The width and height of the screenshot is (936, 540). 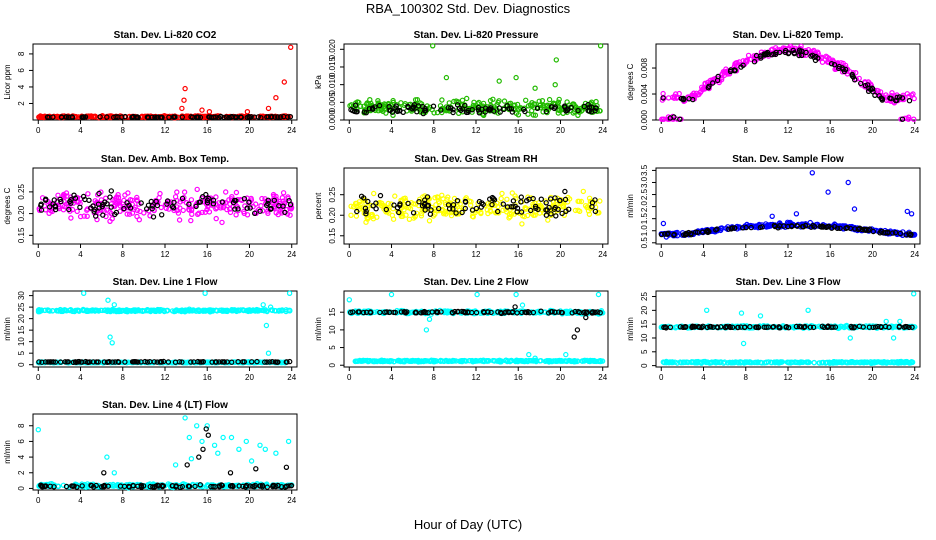 What do you see at coordinates (830, 377) in the screenshot?
I see `x-tick-label: 16` at bounding box center [830, 377].